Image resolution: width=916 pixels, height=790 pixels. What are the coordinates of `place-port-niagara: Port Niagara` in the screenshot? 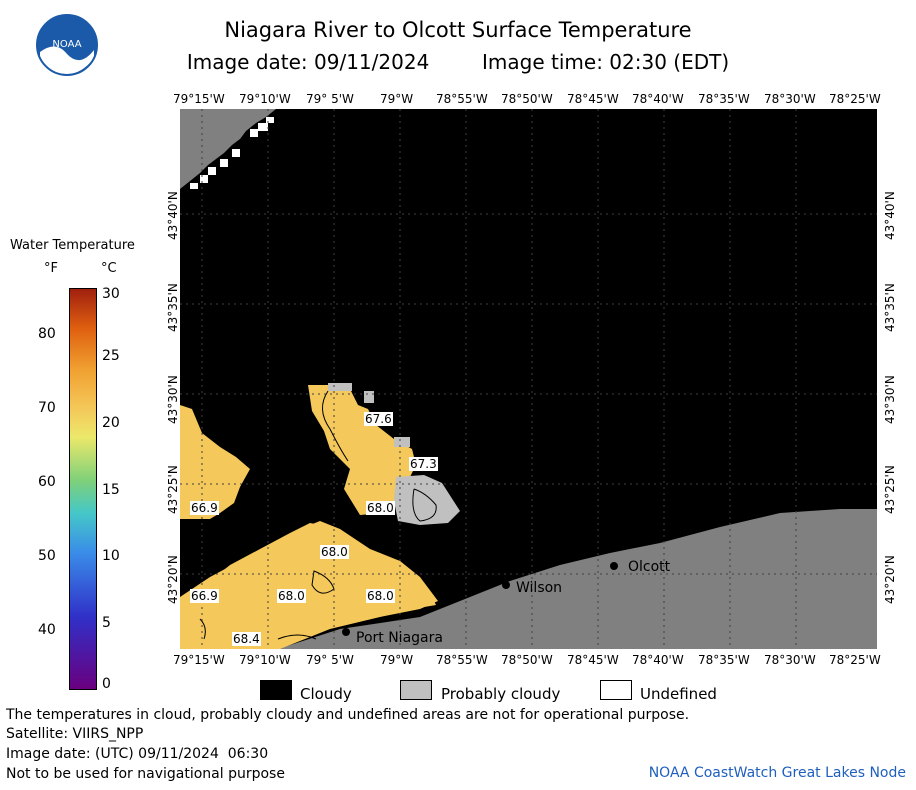 It's located at (399, 638).